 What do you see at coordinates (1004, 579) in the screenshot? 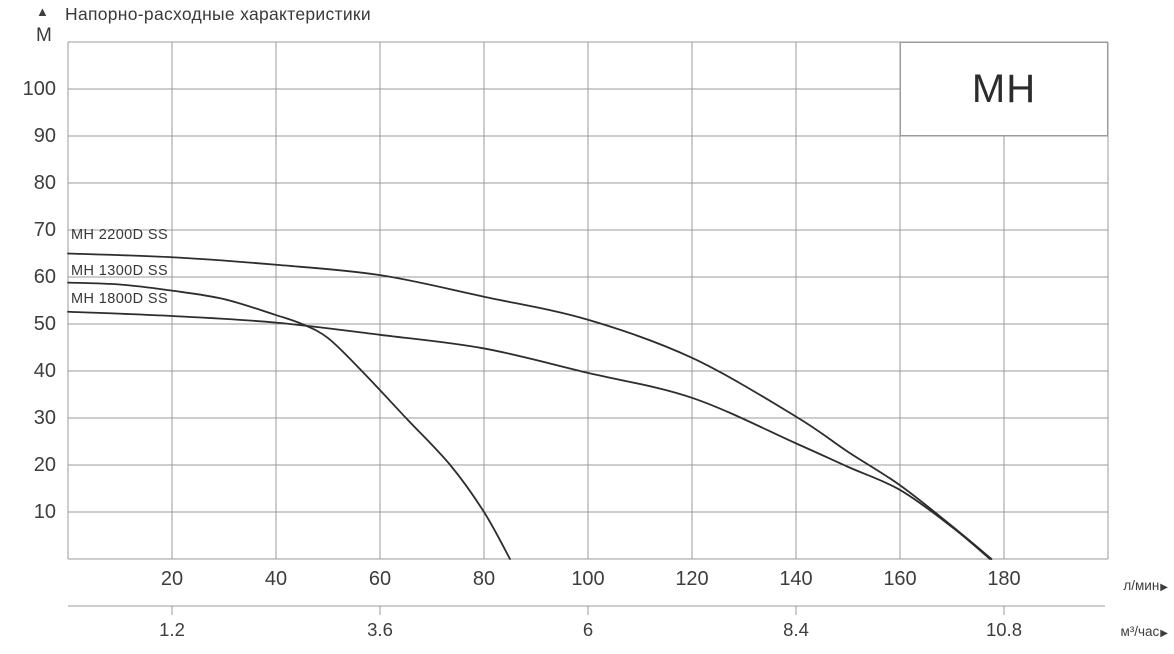
I see `x-tick-label: 180` at bounding box center [1004, 579].